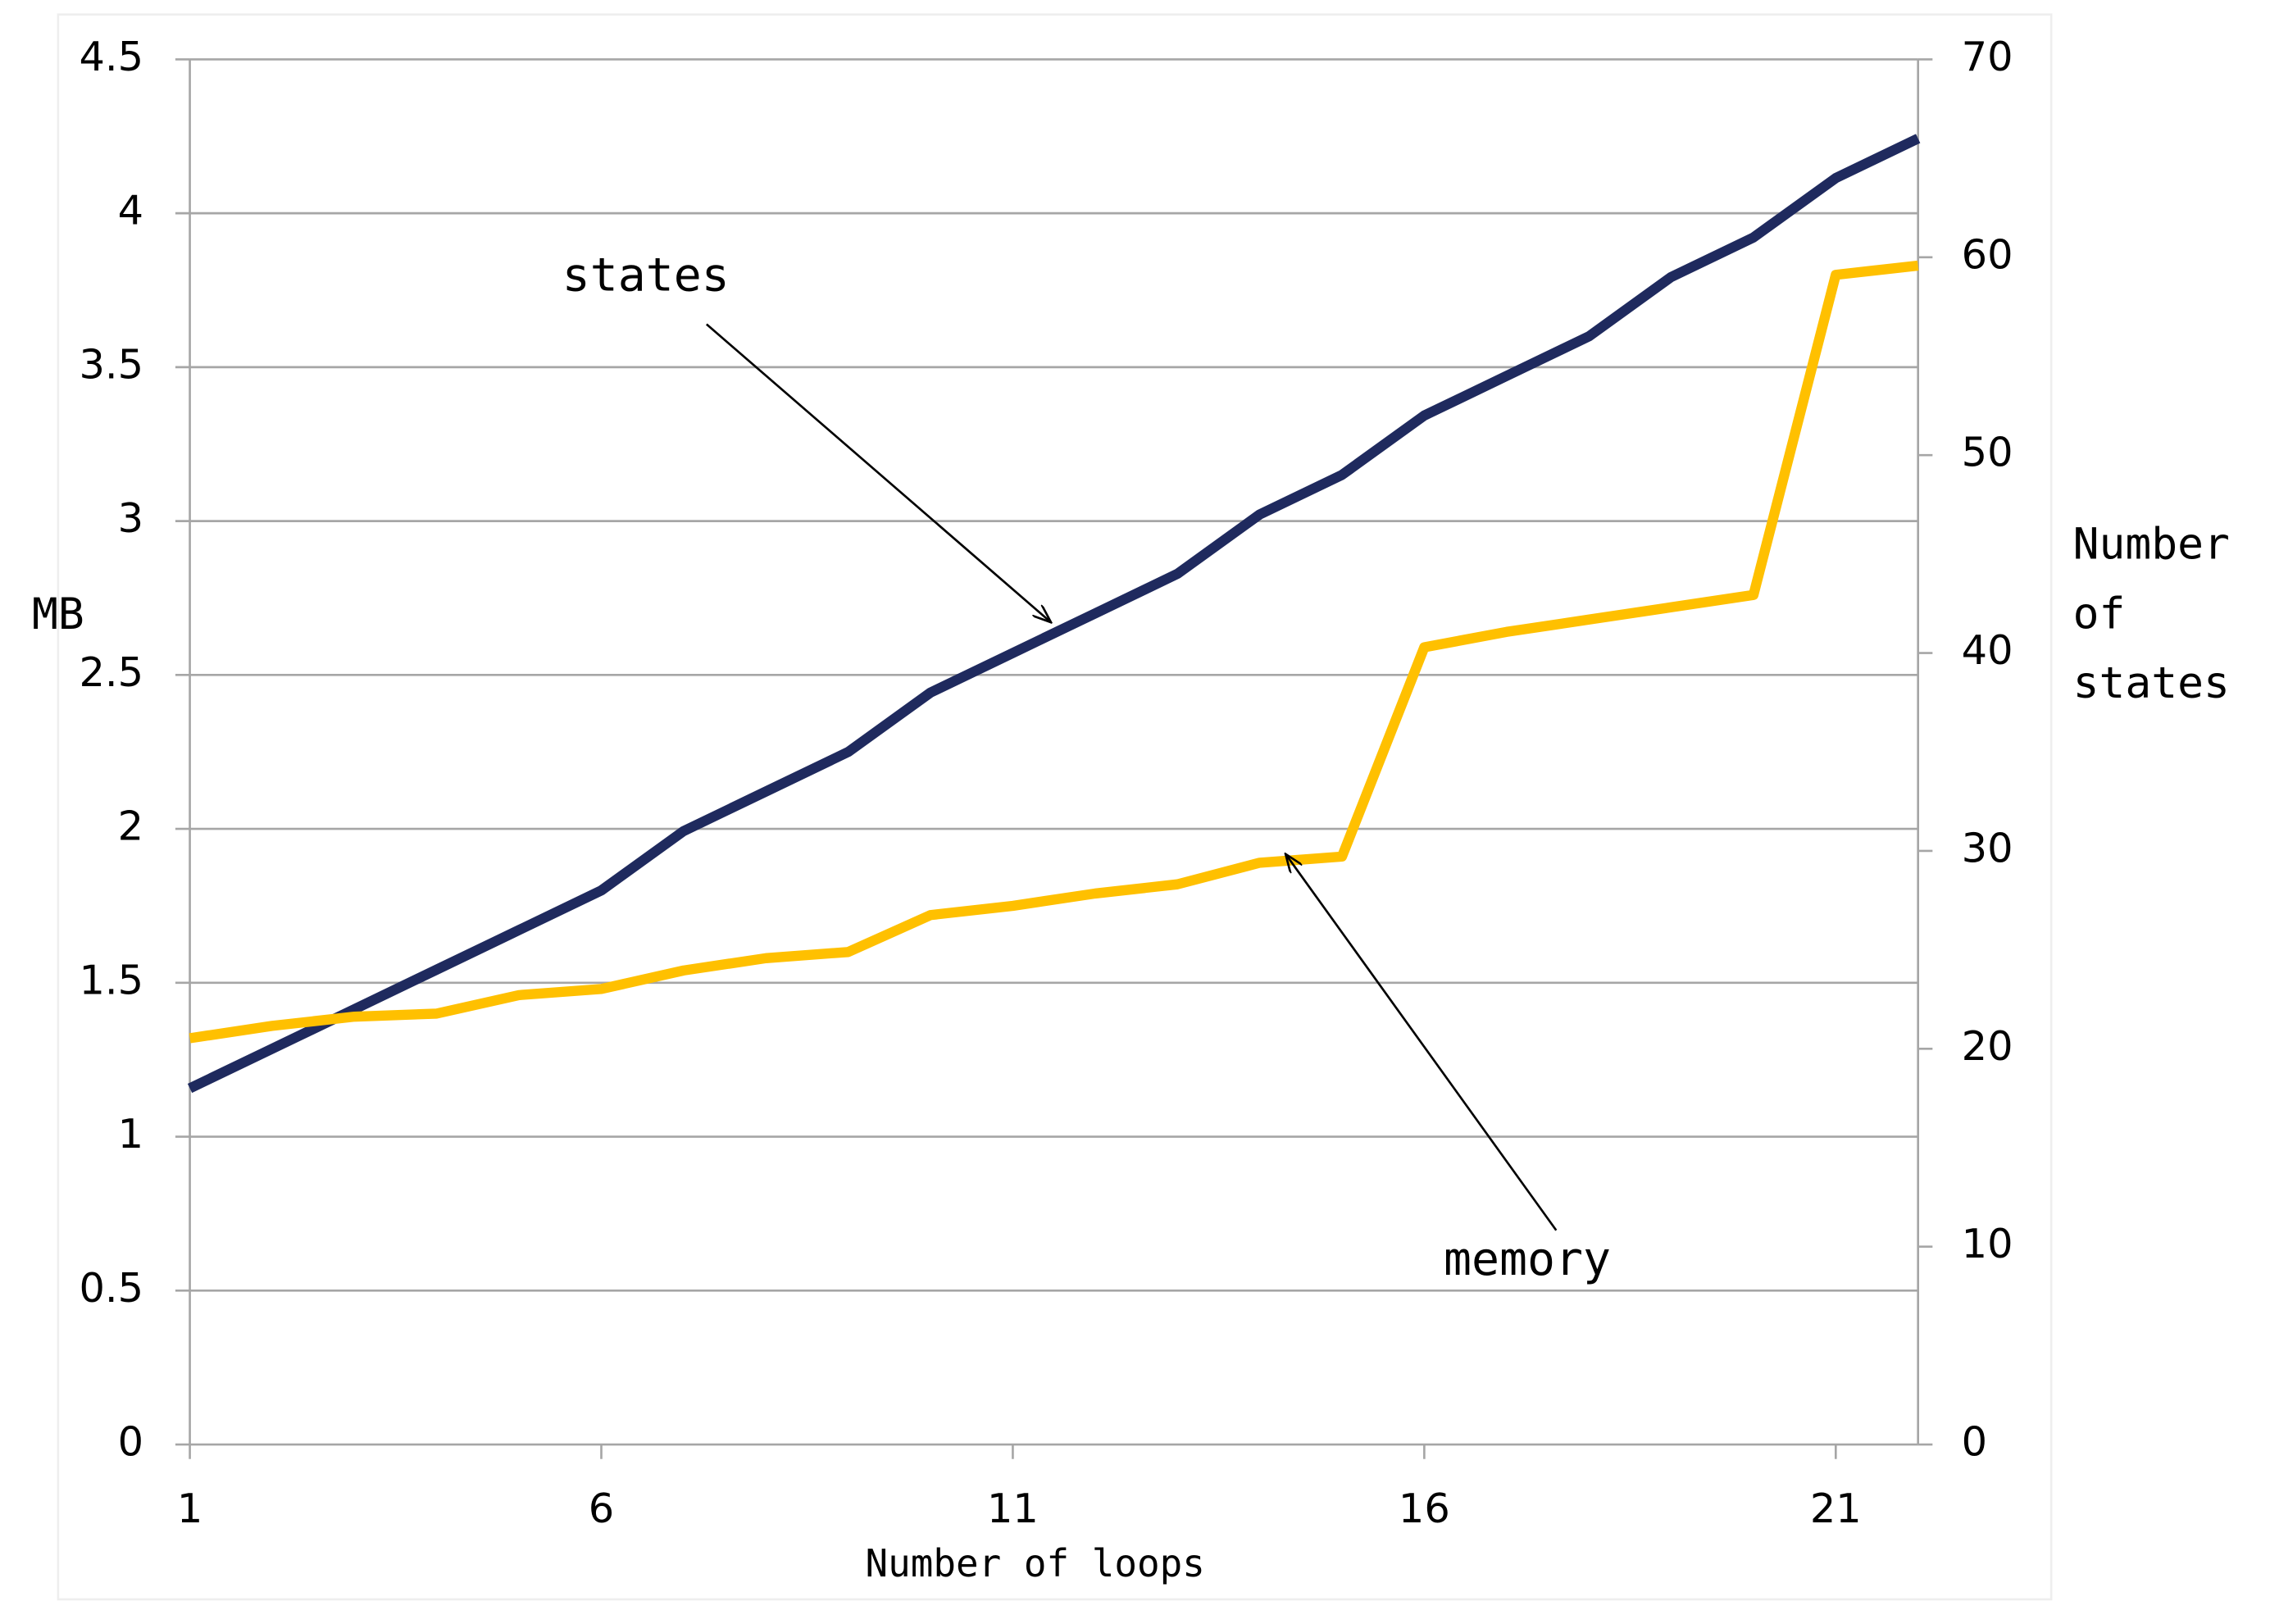 This screenshot has height=1624, width=2270. Describe the element at coordinates (2151, 683) in the screenshot. I see `y2-axis-label-line: states` at that location.